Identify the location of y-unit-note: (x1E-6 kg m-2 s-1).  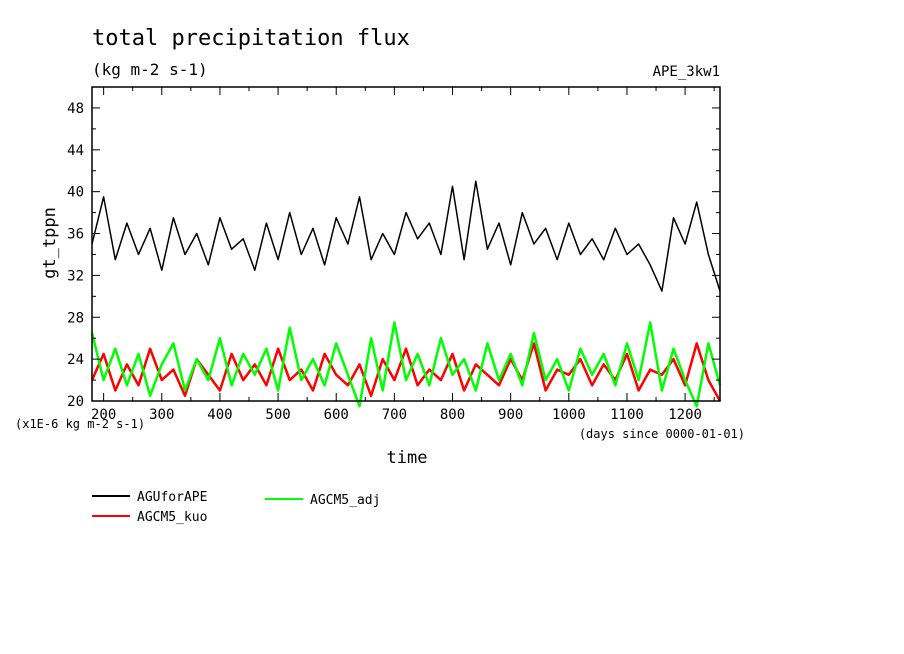
(80, 424).